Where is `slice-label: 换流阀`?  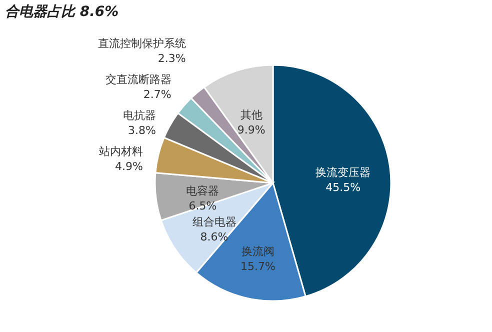
slice-label: 换流阀 is located at coordinates (257, 251).